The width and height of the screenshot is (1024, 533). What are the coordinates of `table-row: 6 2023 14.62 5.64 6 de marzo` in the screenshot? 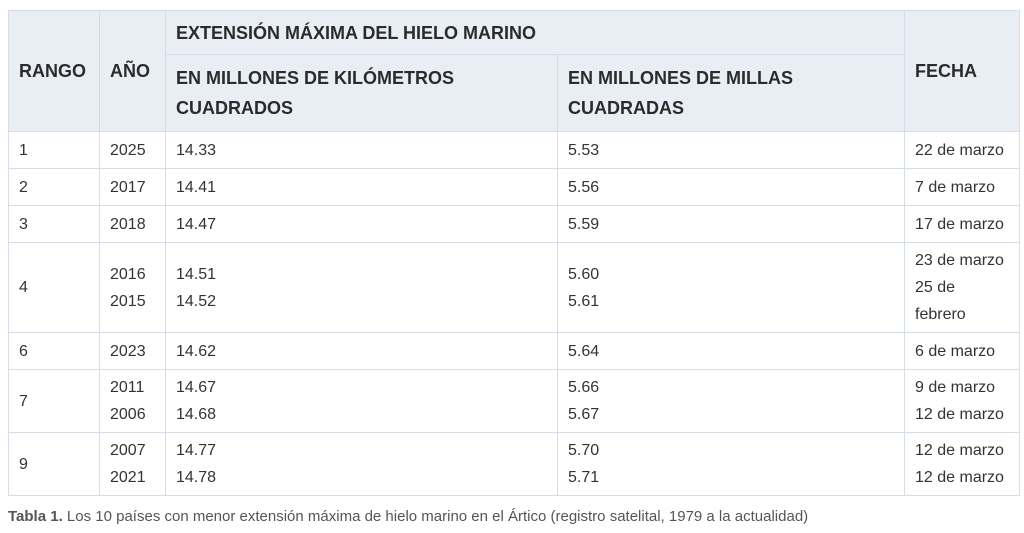 It's located at (514, 351).